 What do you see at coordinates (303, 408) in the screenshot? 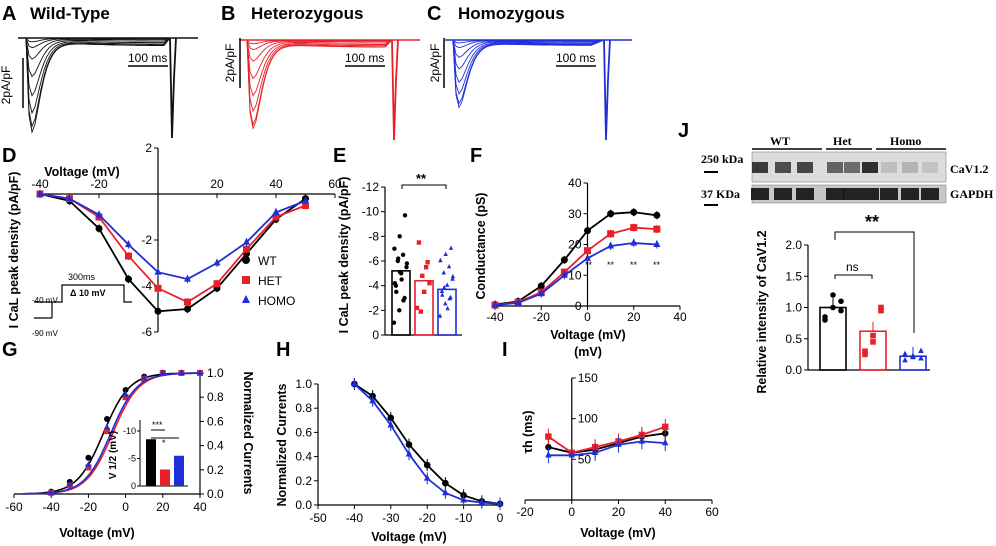
I see `y-tick-label: 0.8` at bounding box center [303, 408].